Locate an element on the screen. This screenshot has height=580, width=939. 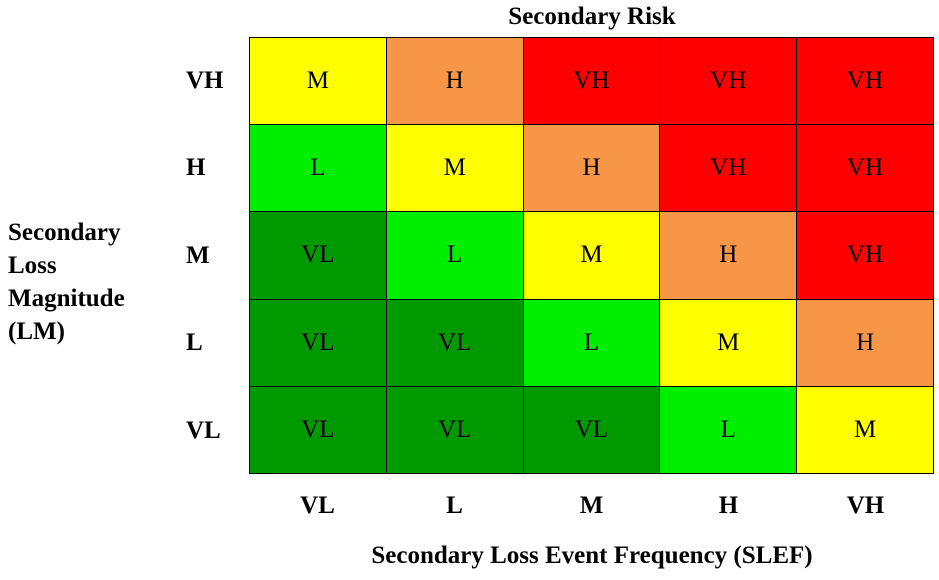
column-labels: VL L M H VH is located at coordinates (591, 504).